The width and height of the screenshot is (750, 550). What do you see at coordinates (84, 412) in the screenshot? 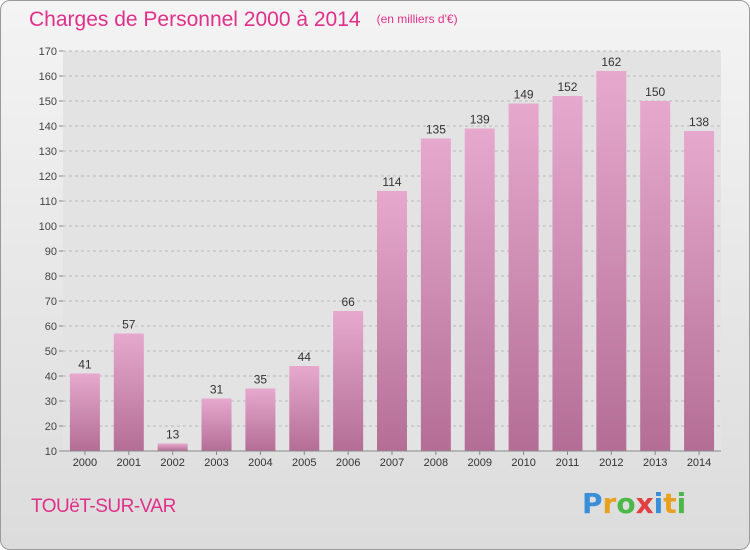
I see `bar-2000` at bounding box center [84, 412].